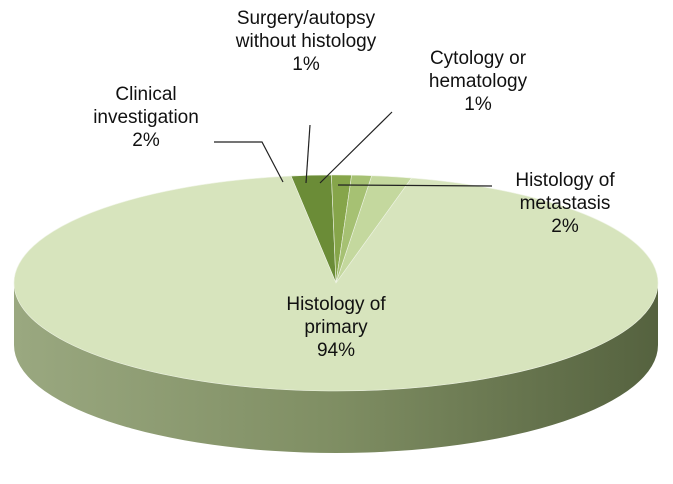  What do you see at coordinates (478, 70) in the screenshot?
I see `slice-label: Cytology or hematology` at bounding box center [478, 70].